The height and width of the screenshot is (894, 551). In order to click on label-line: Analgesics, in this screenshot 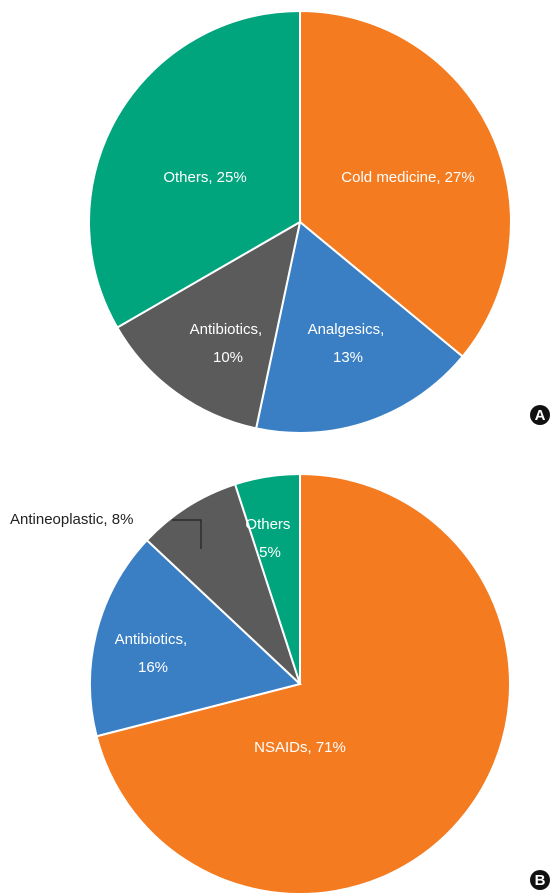, I will do `click(348, 329)`.